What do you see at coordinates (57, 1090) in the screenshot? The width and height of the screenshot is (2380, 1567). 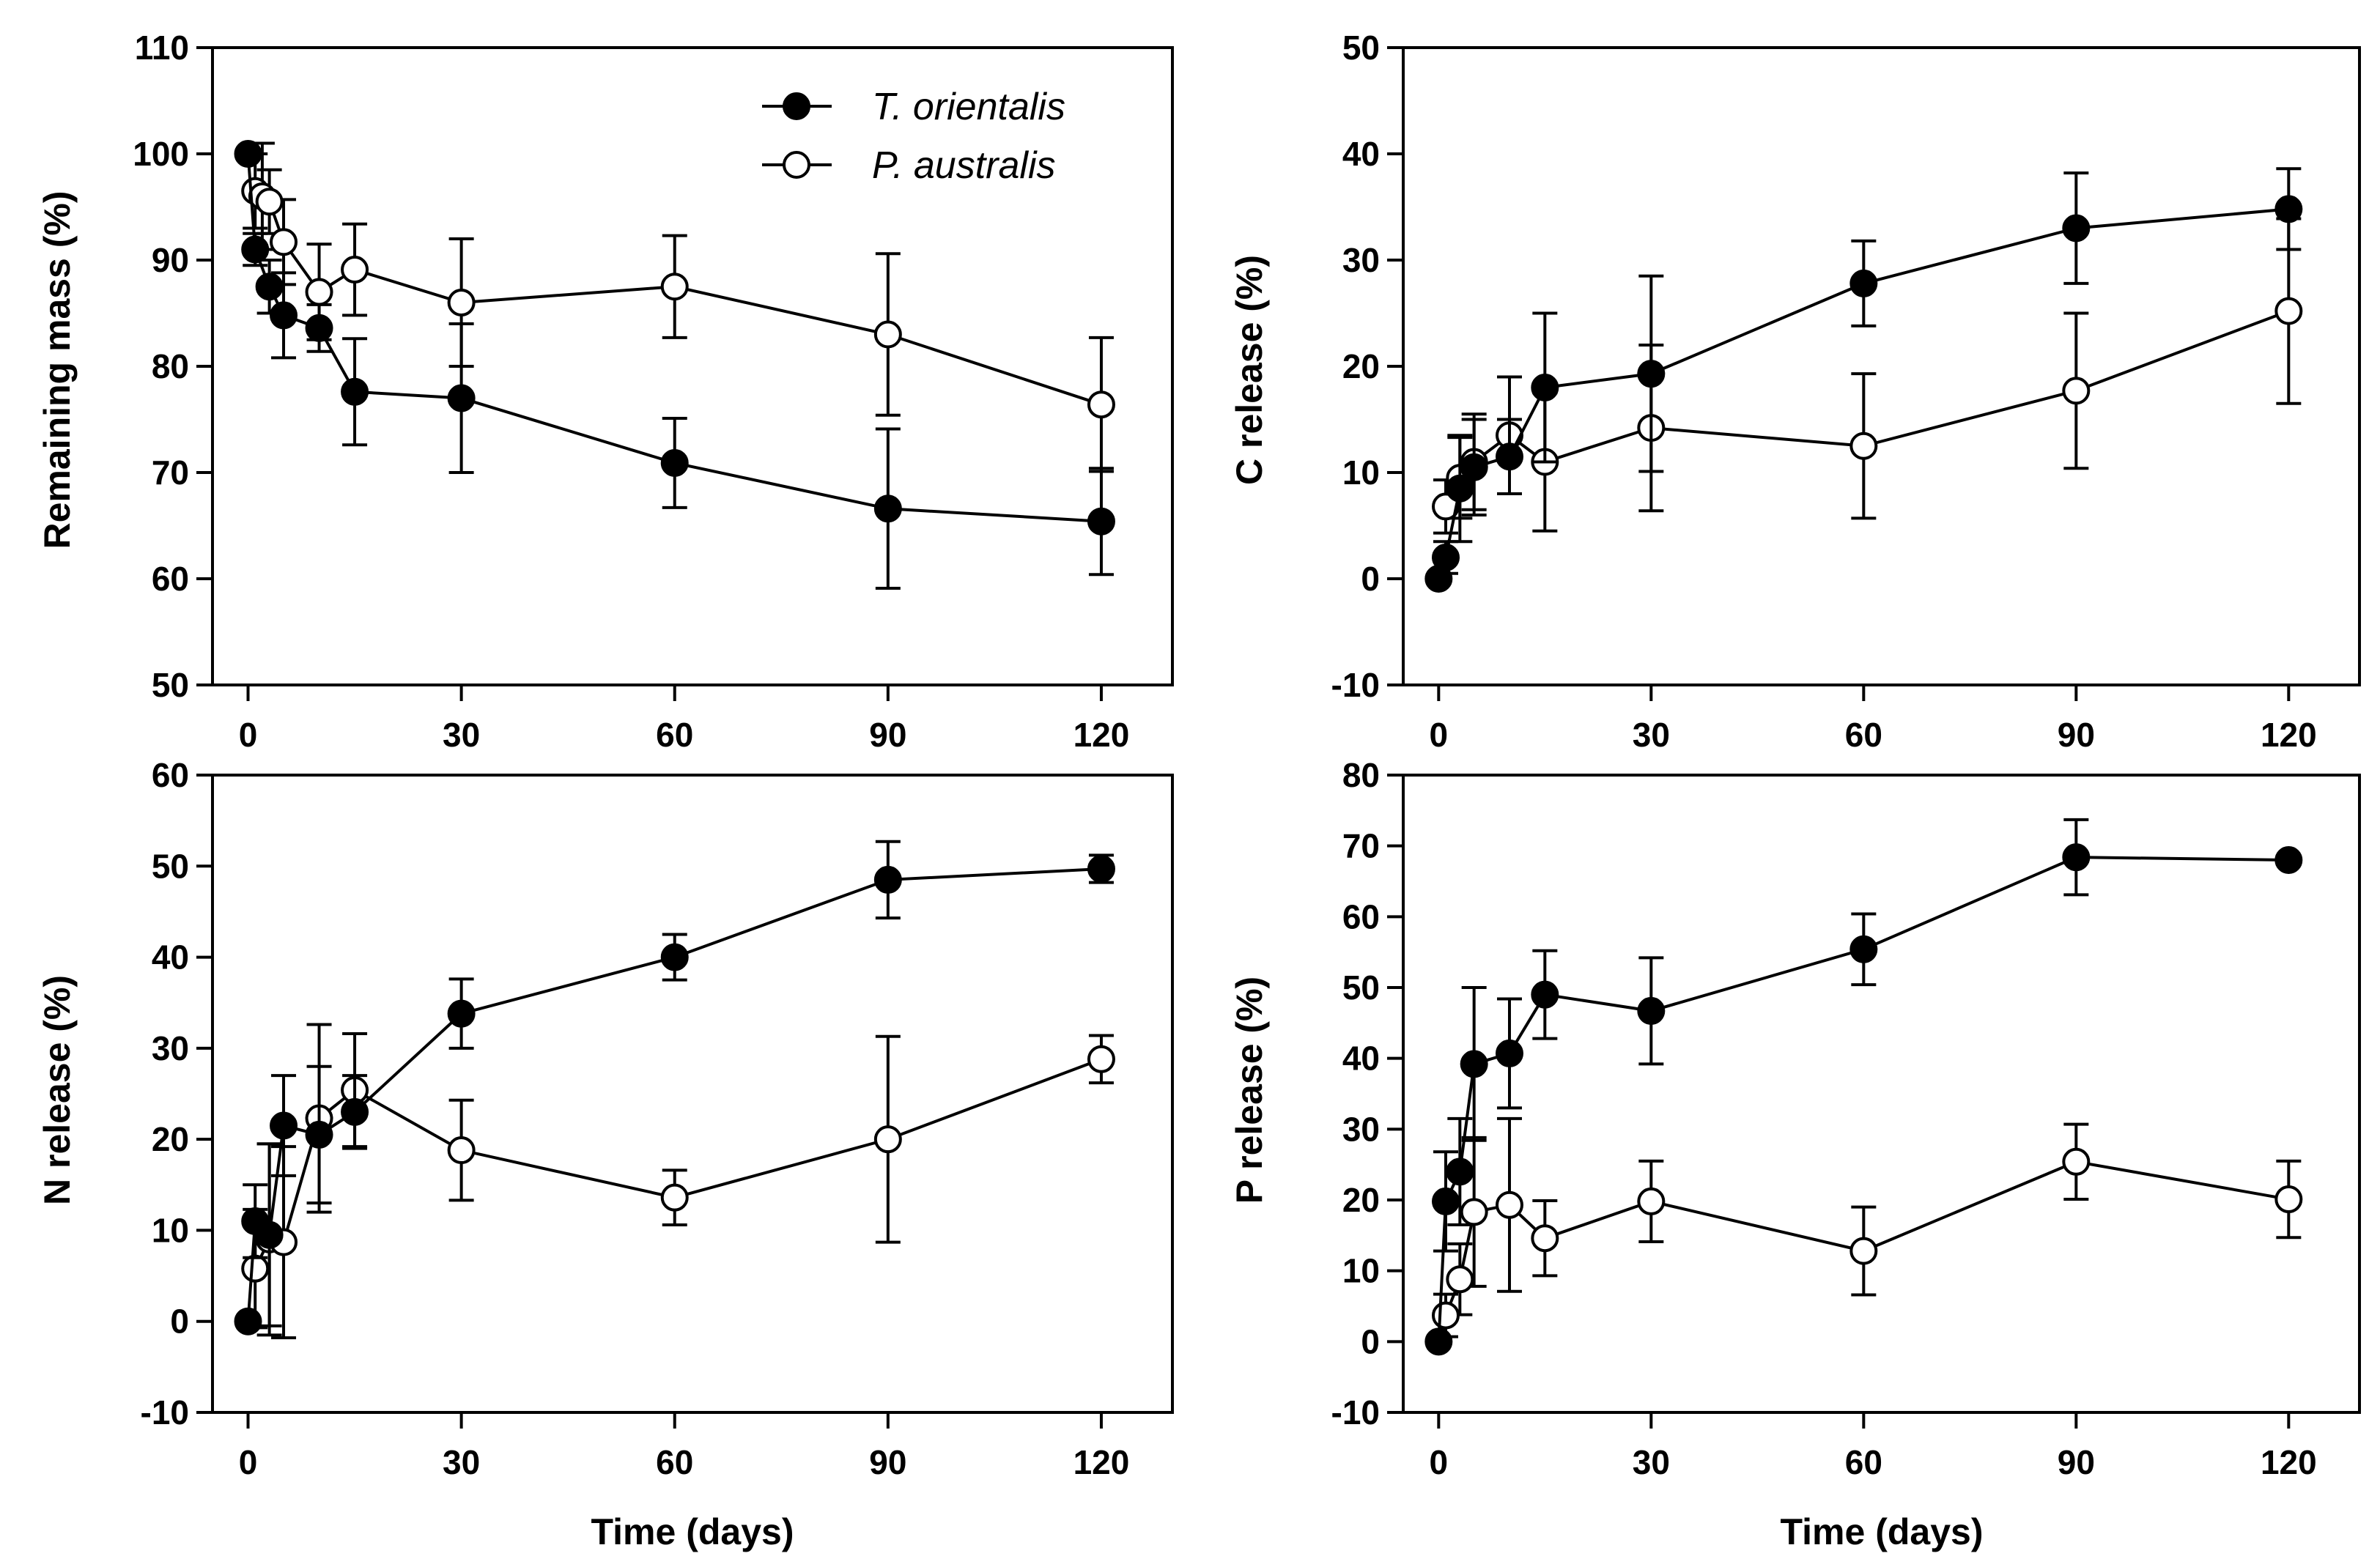 I see `y-axis-label: N release (%)` at bounding box center [57, 1090].